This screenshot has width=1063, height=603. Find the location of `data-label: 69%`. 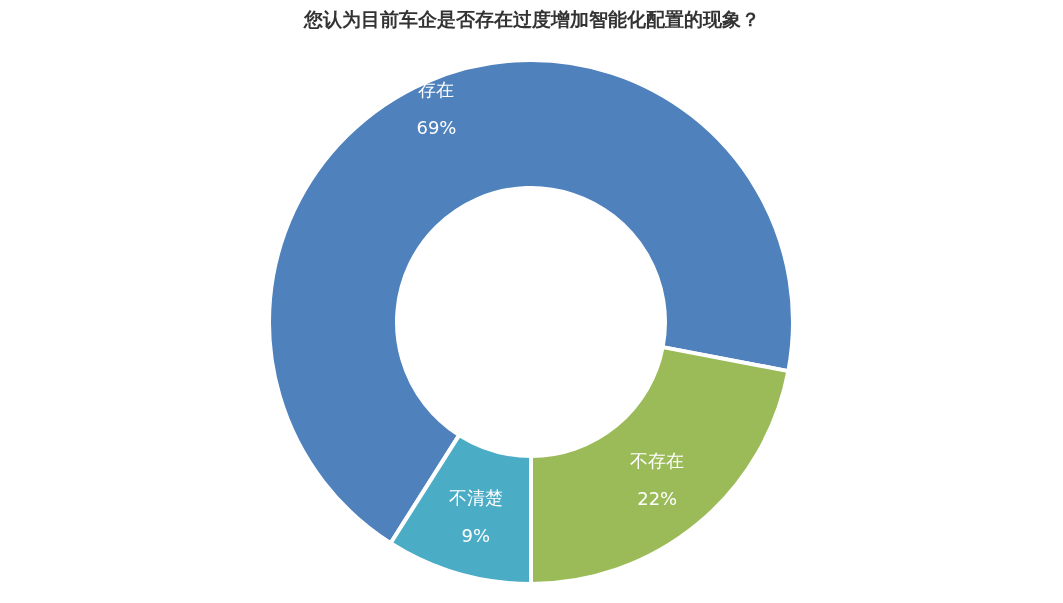

data-label: 69% is located at coordinates (436, 127).